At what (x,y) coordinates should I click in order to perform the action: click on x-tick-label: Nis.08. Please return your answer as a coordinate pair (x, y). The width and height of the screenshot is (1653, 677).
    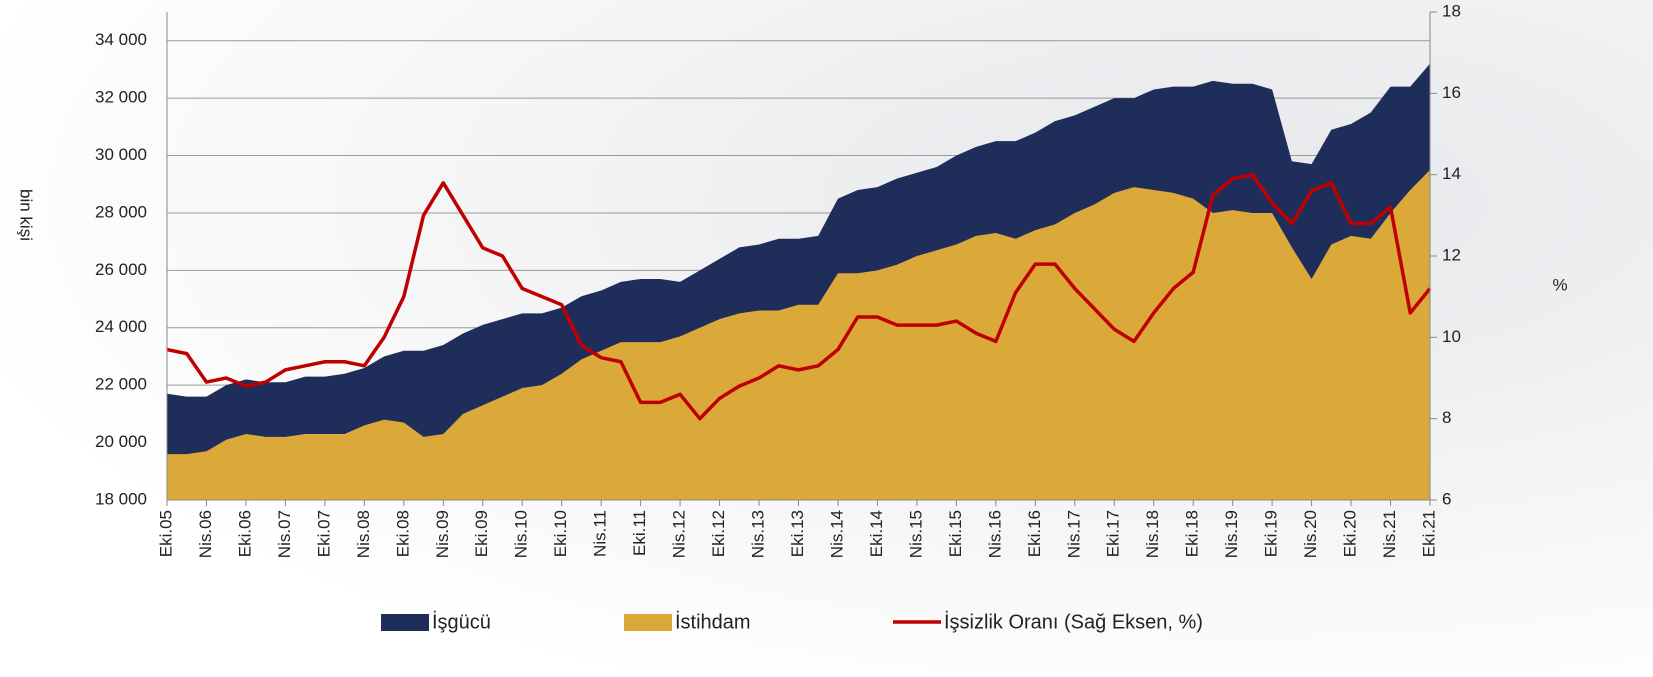
    Looking at the image, I should click on (363, 534).